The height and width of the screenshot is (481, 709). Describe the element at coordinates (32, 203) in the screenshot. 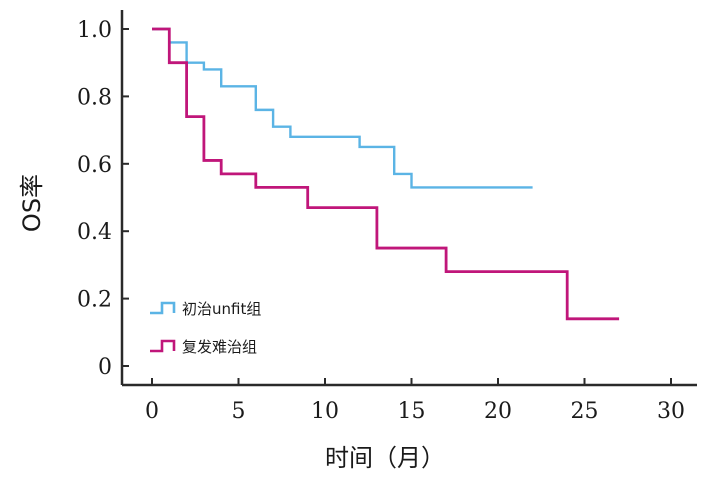

I see `y-axis-title: OS率` at that location.